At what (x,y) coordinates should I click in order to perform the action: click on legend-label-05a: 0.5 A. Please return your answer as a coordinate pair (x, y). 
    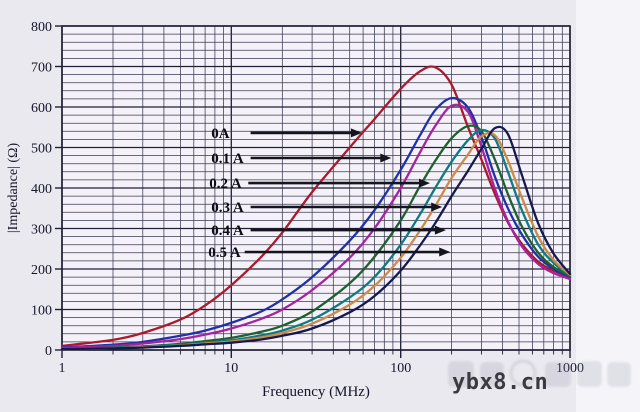
    Looking at the image, I should click on (224, 253).